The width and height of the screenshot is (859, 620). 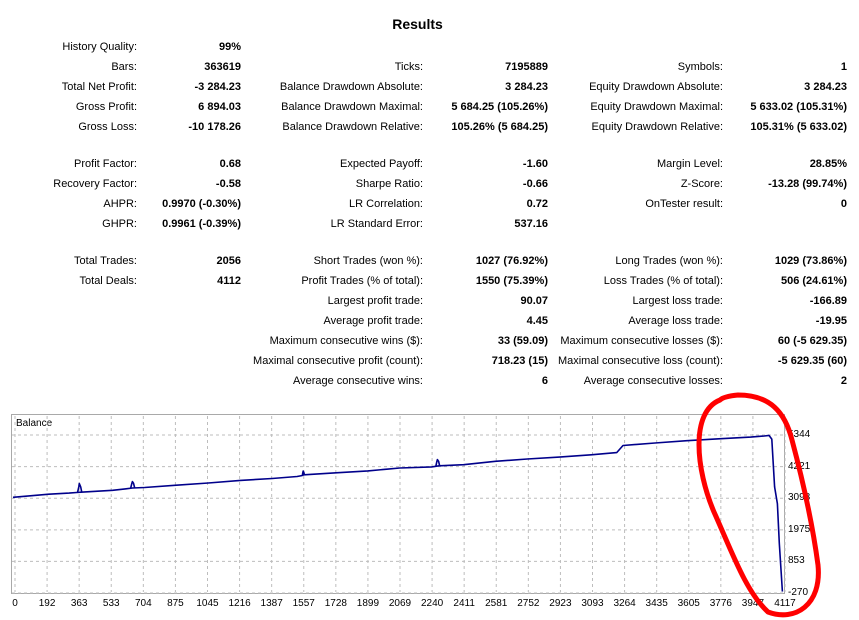 What do you see at coordinates (810, 261) in the screenshot?
I see `stat-value: 1029 (73.86%)` at bounding box center [810, 261].